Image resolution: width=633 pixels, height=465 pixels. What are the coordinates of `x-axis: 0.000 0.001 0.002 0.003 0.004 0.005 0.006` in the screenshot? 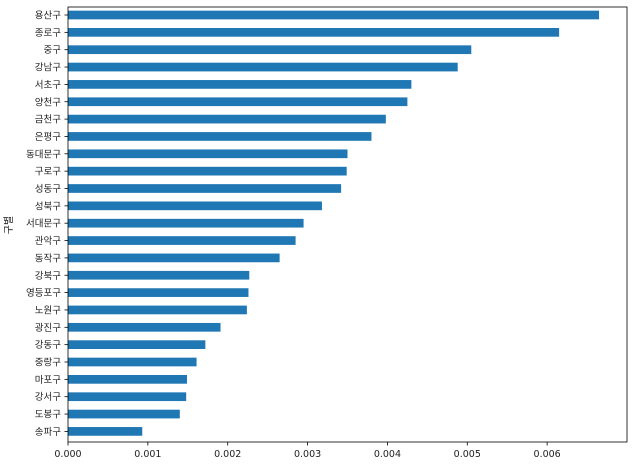 It's located at (307, 451).